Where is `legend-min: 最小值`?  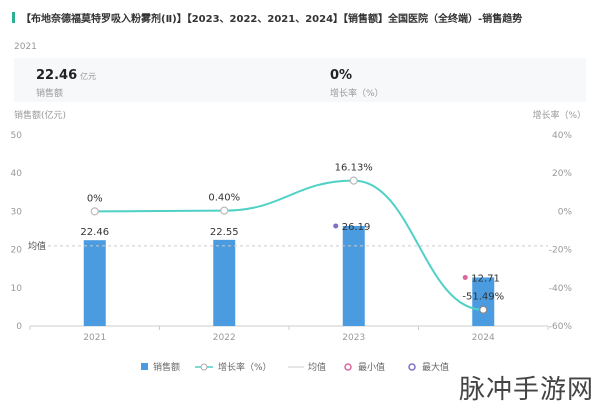
legend-min: 最小值 is located at coordinates (371, 367).